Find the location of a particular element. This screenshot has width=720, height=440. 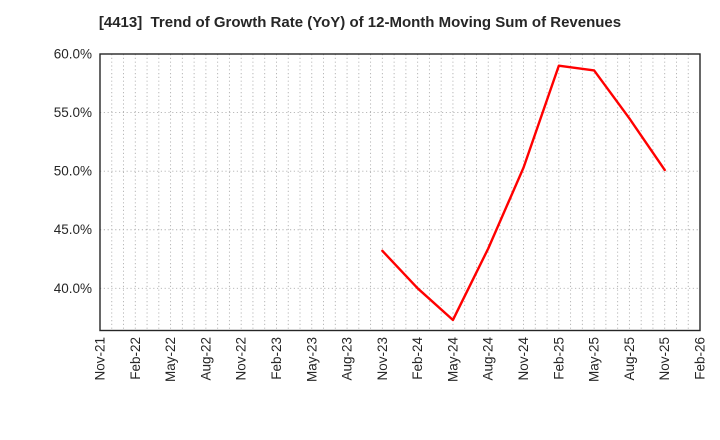

y-tick-label: 40.0% is located at coordinates (73, 288).